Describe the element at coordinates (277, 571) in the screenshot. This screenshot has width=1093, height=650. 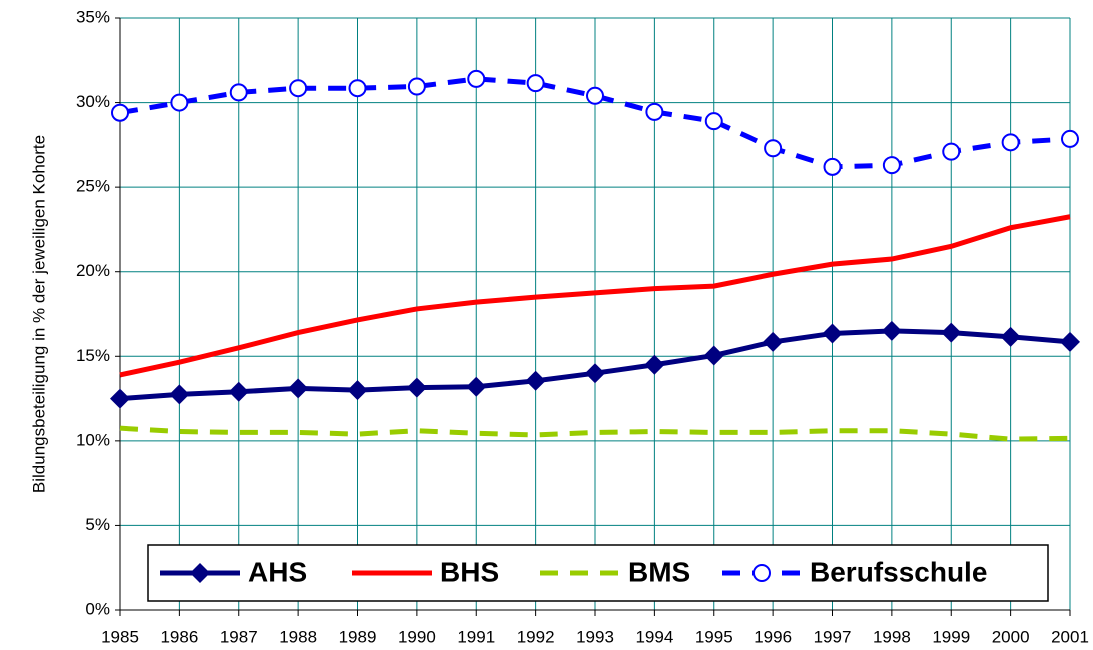
I see `legend-label: AHS` at that location.